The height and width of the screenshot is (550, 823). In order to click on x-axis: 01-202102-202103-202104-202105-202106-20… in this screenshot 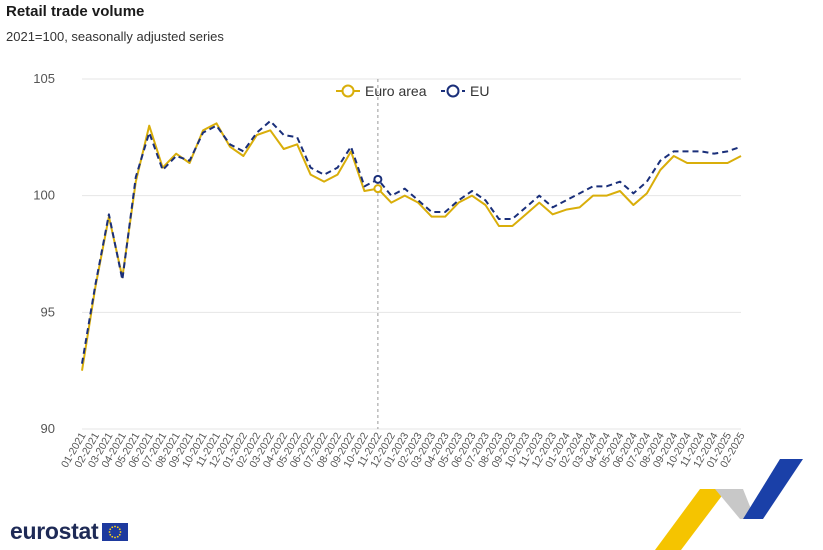, I will do `click(403, 450)`.